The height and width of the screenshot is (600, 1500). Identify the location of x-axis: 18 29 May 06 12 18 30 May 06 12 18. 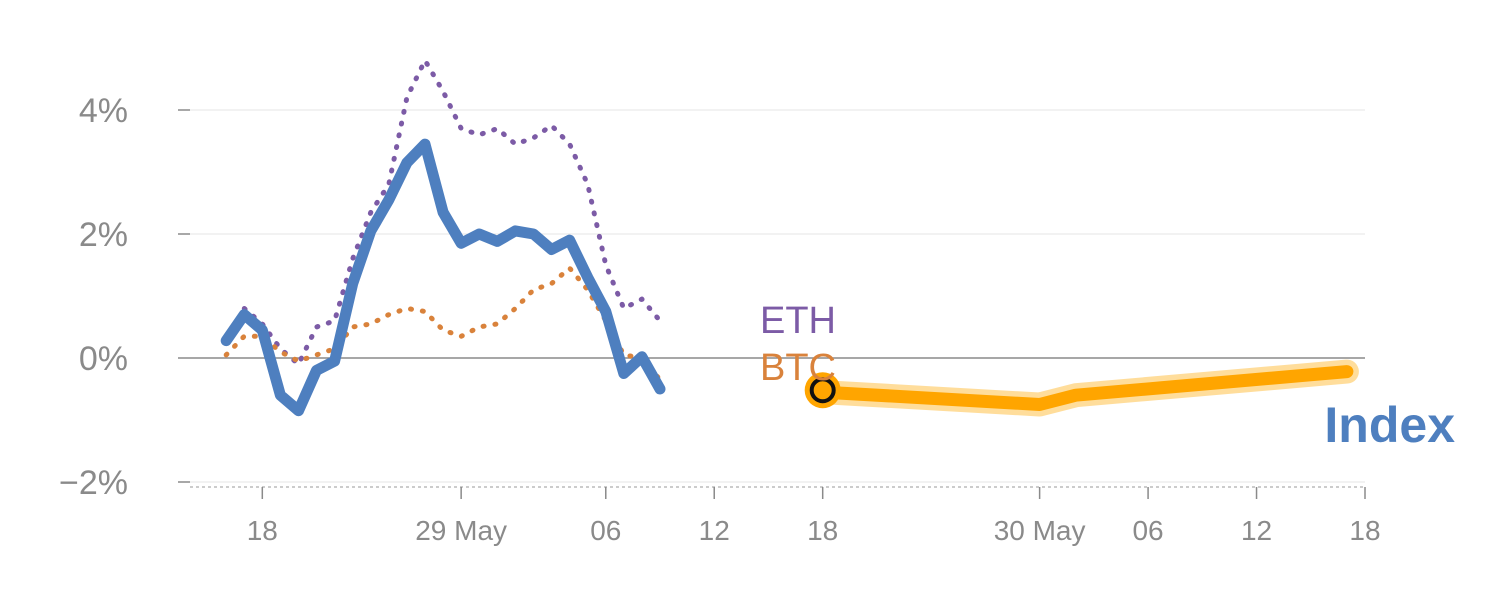
(785, 516).